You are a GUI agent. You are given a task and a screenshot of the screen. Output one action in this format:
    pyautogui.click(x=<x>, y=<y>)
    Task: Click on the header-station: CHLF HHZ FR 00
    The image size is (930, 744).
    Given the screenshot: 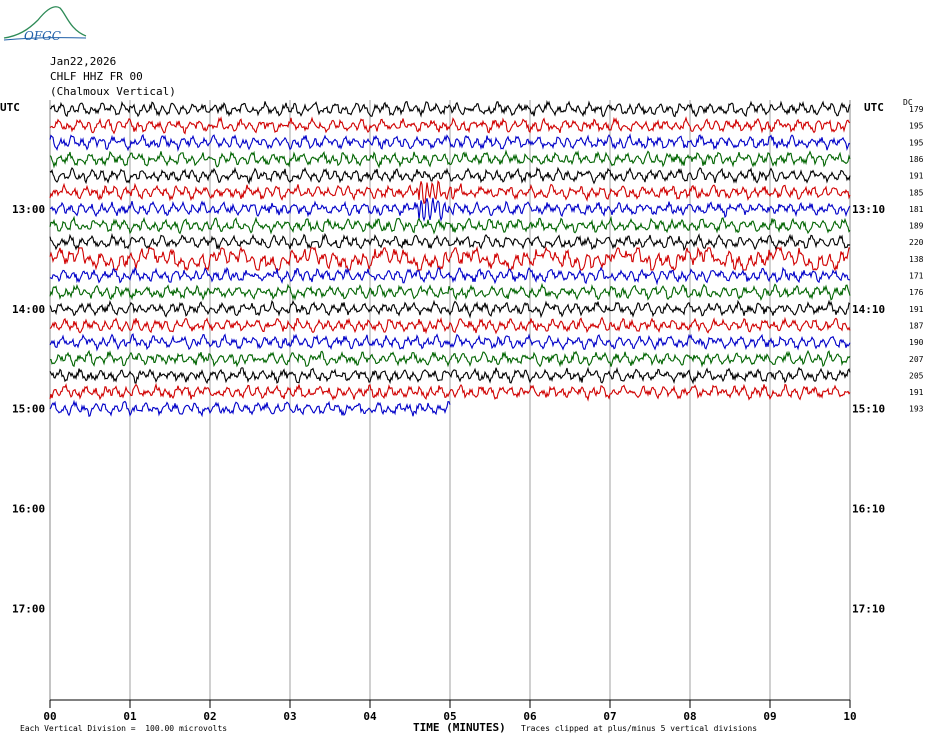 What is the action you would take?
    pyautogui.click(x=96, y=76)
    